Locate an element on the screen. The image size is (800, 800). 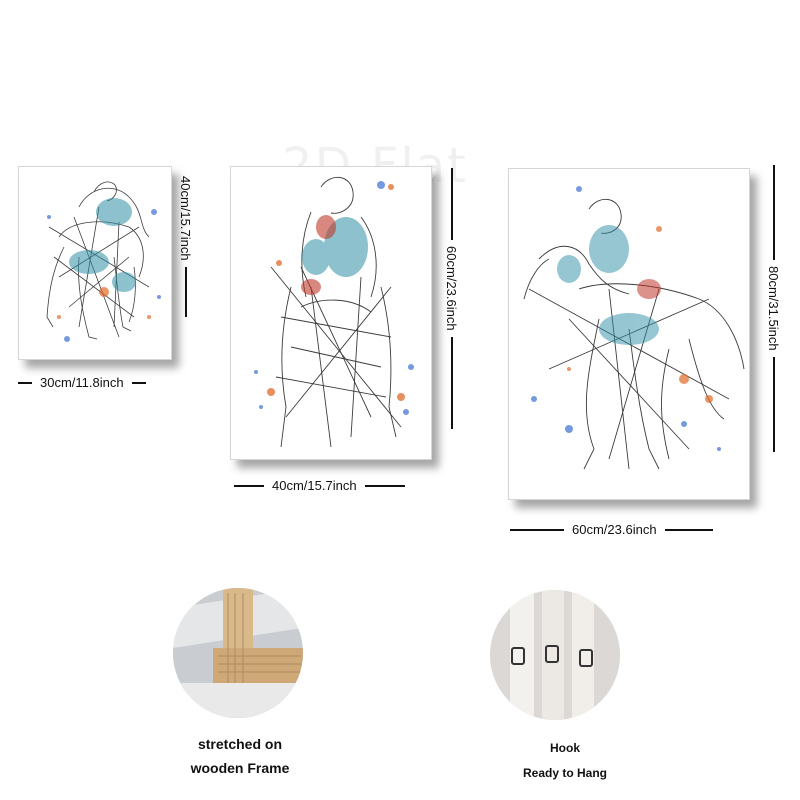
hook-caption-line-1: Hook is located at coordinates (565, 748).